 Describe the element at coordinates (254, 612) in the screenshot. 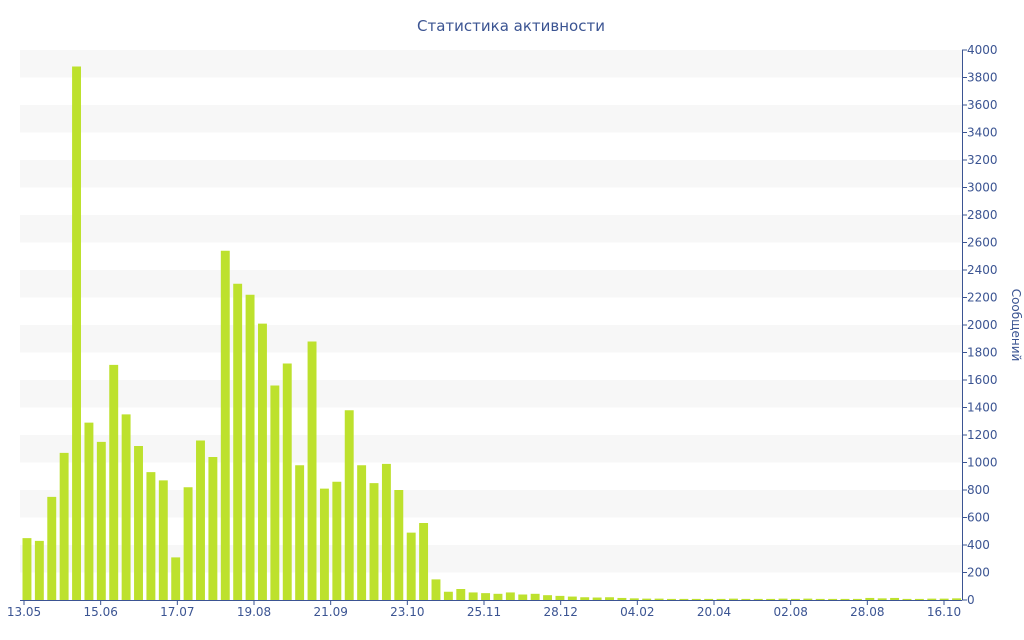

I see `x-tick-label: 19.08` at that location.